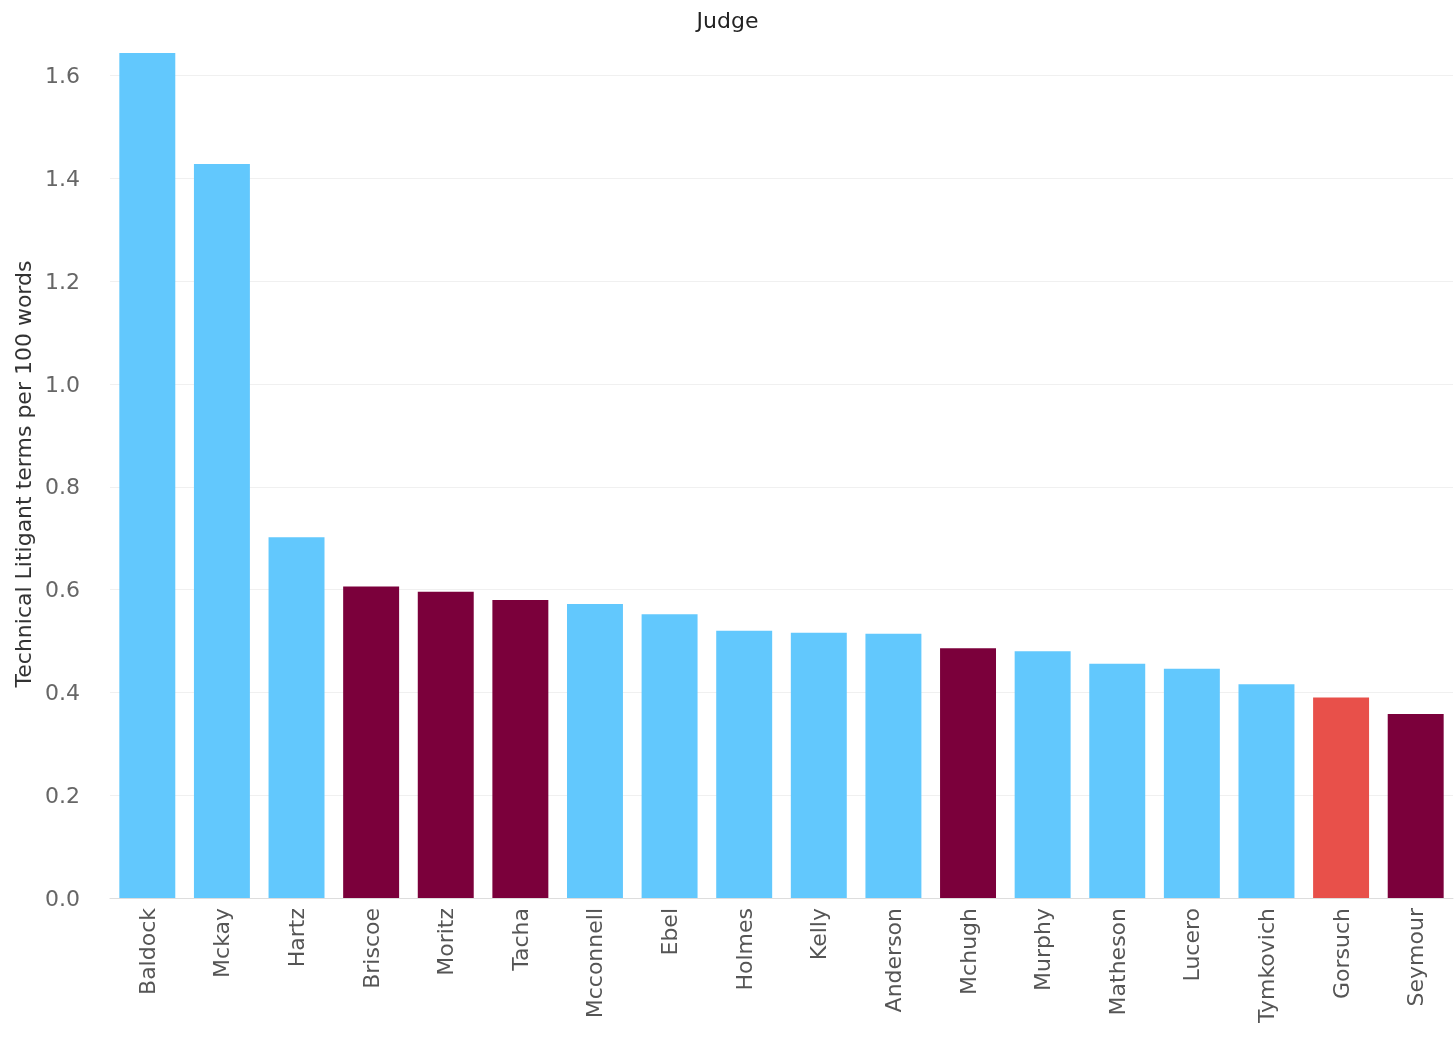 This screenshot has height=1045, width=1455. What do you see at coordinates (62, 898) in the screenshot?
I see `y-tick-label: 0.0` at bounding box center [62, 898].